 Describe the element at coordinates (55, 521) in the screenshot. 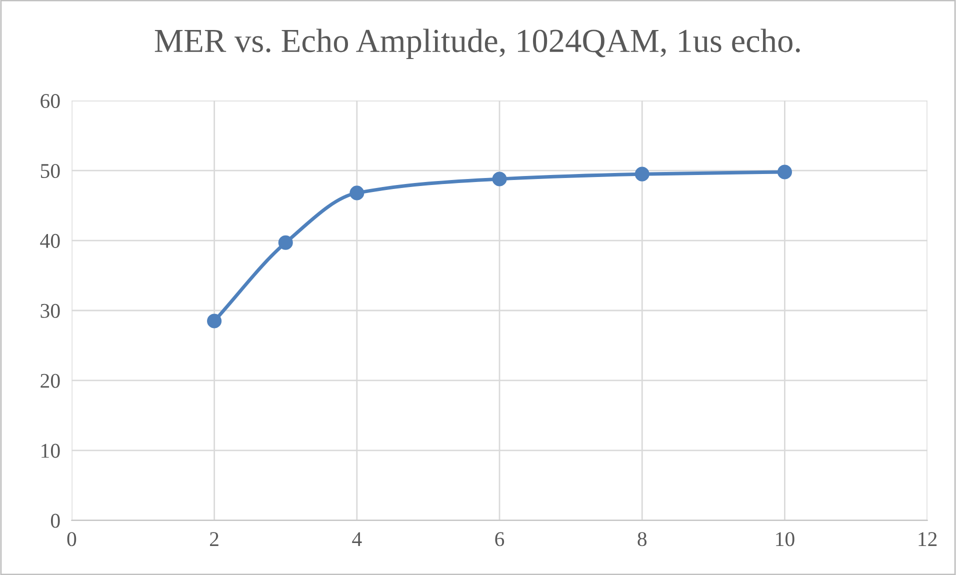

I see `y-tick-label: 0` at that location.